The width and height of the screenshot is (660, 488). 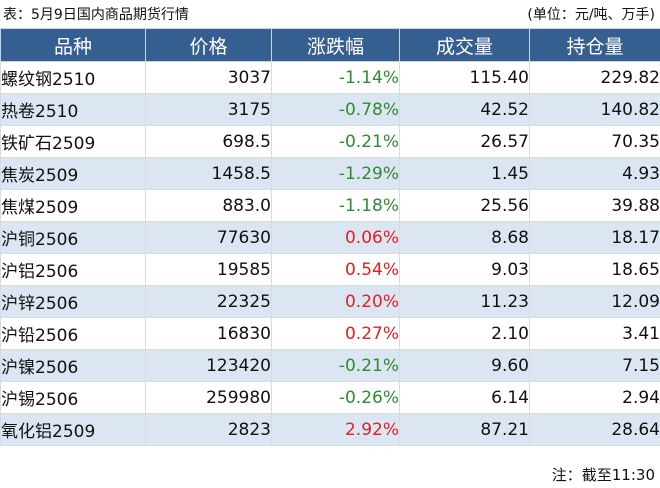 What do you see at coordinates (335, 45) in the screenshot?
I see `header-change: 涨跌幅` at bounding box center [335, 45].